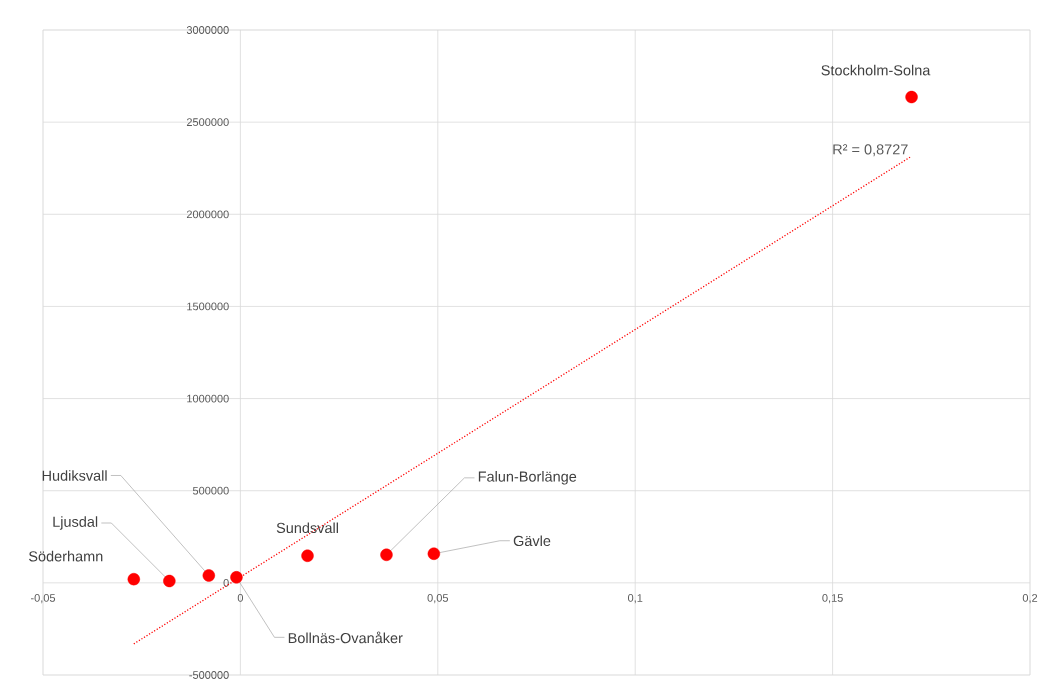  I want to click on y-tick-label: 1500000, so click(208, 306).